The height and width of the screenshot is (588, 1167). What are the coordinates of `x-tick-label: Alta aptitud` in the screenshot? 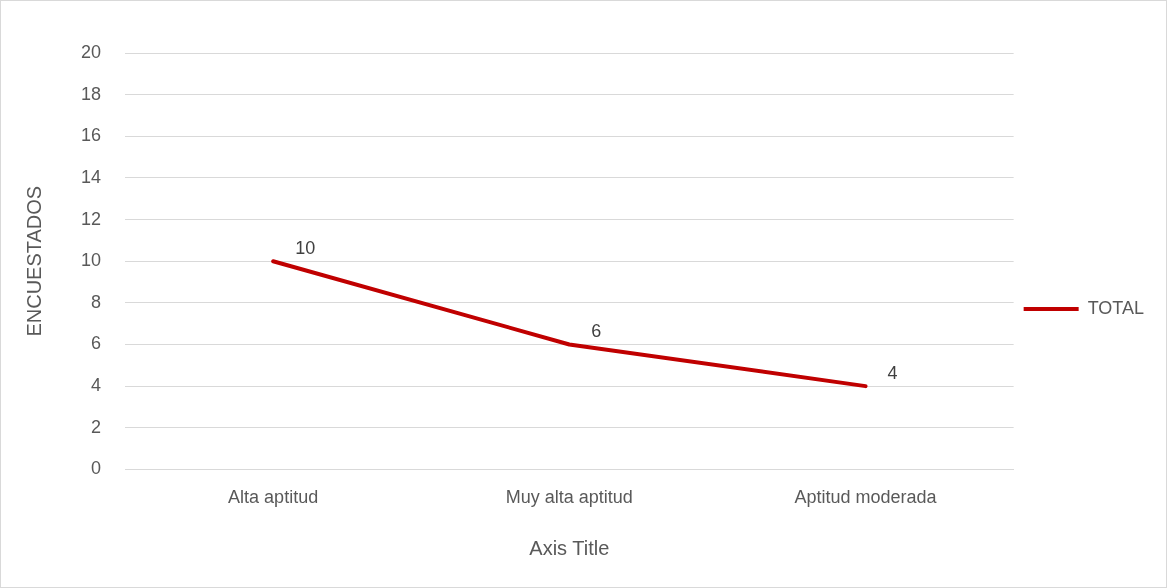 It's located at (273, 497).